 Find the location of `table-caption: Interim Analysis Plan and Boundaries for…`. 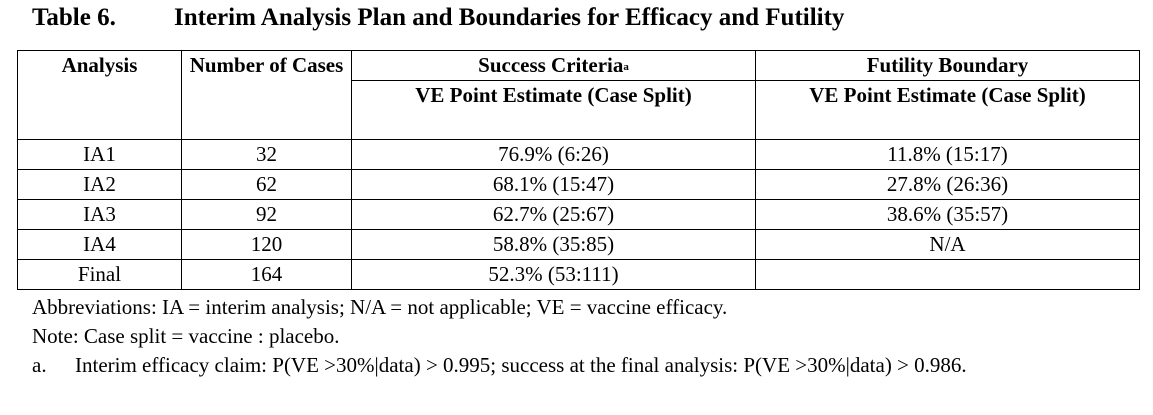

table-caption: Interim Analysis Plan and Boundaries for… is located at coordinates (509, 17).